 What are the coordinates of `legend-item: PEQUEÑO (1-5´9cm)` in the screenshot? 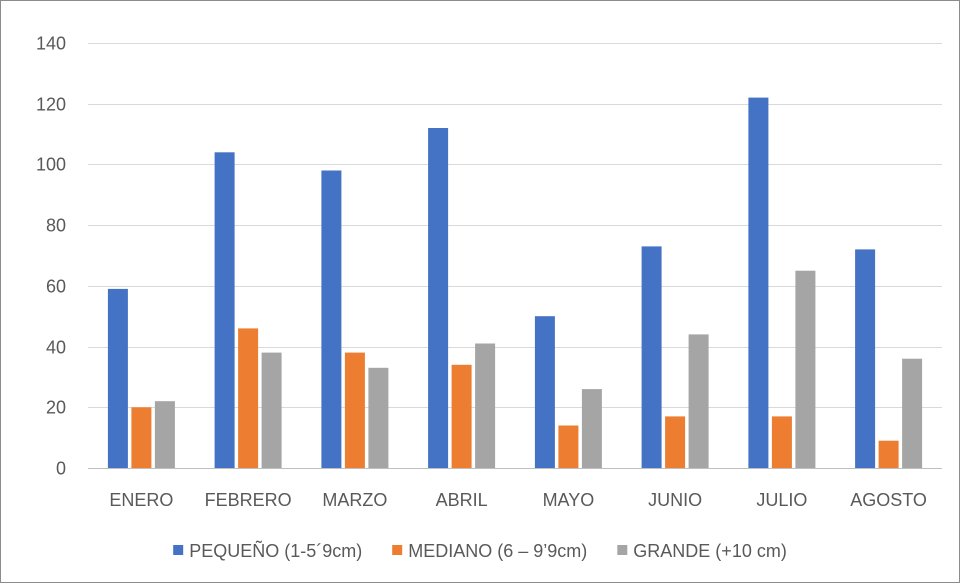 It's located at (267, 550).